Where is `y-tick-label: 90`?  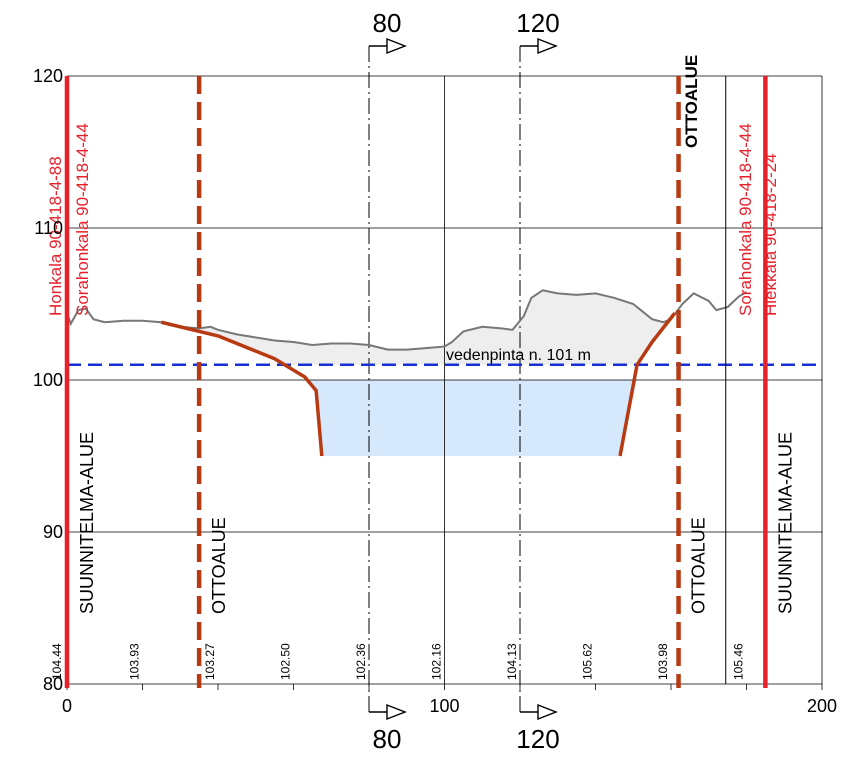
y-tick-label: 90 is located at coordinates (53, 532).